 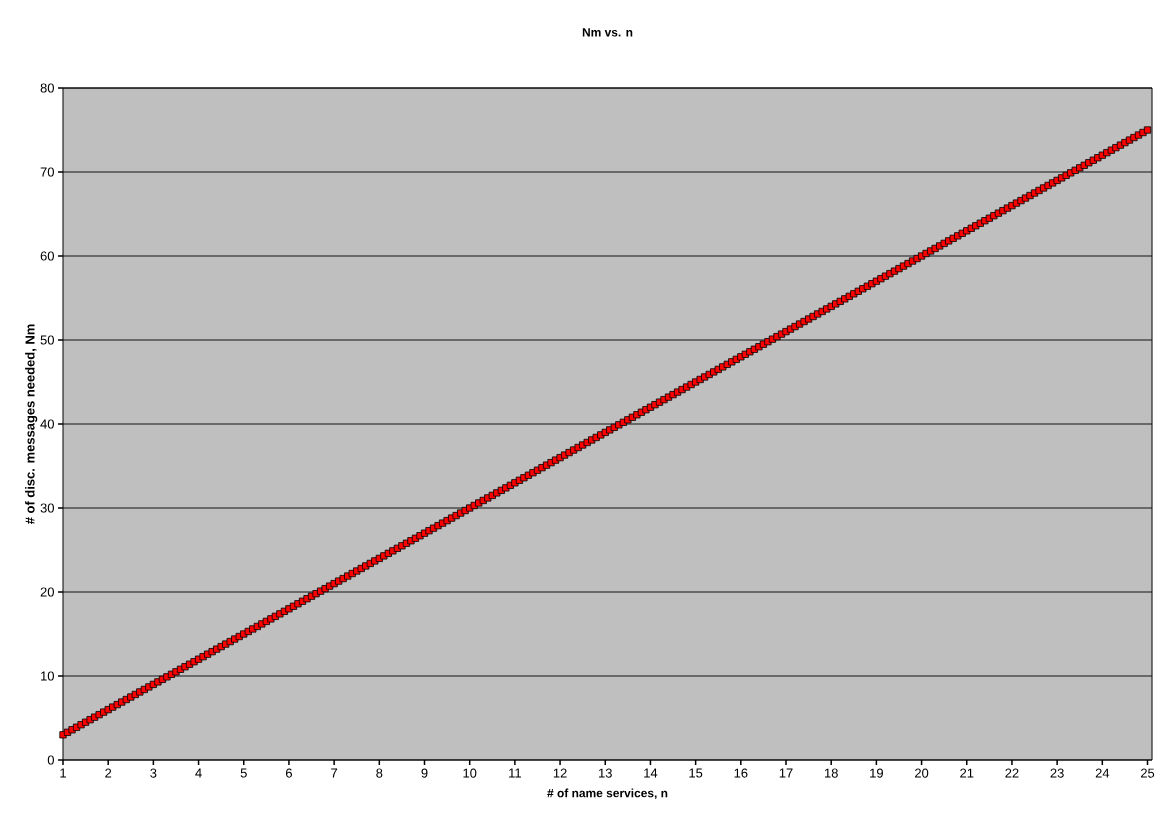 I want to click on x-tick-label: 6, so click(x=288, y=773).